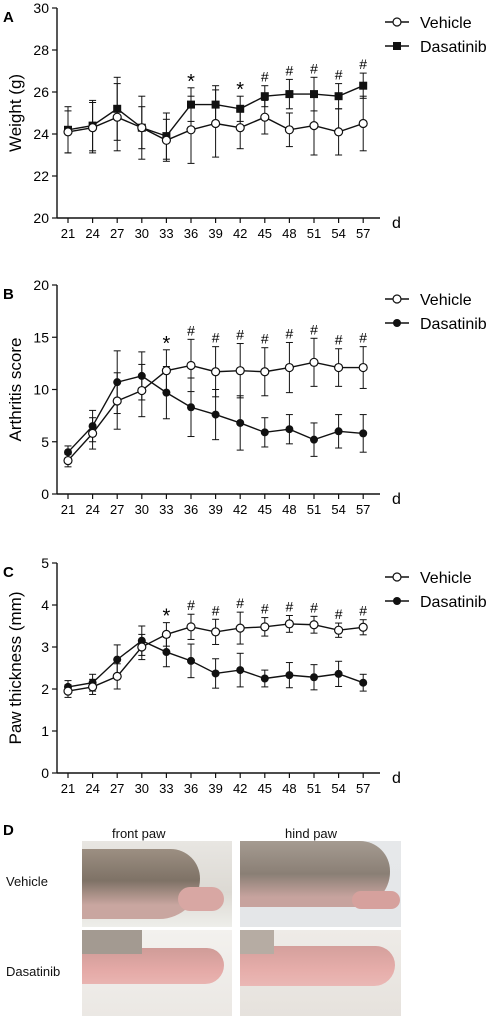 The image size is (504, 1022). I want to click on x-tick-label: 57, so click(363, 233).